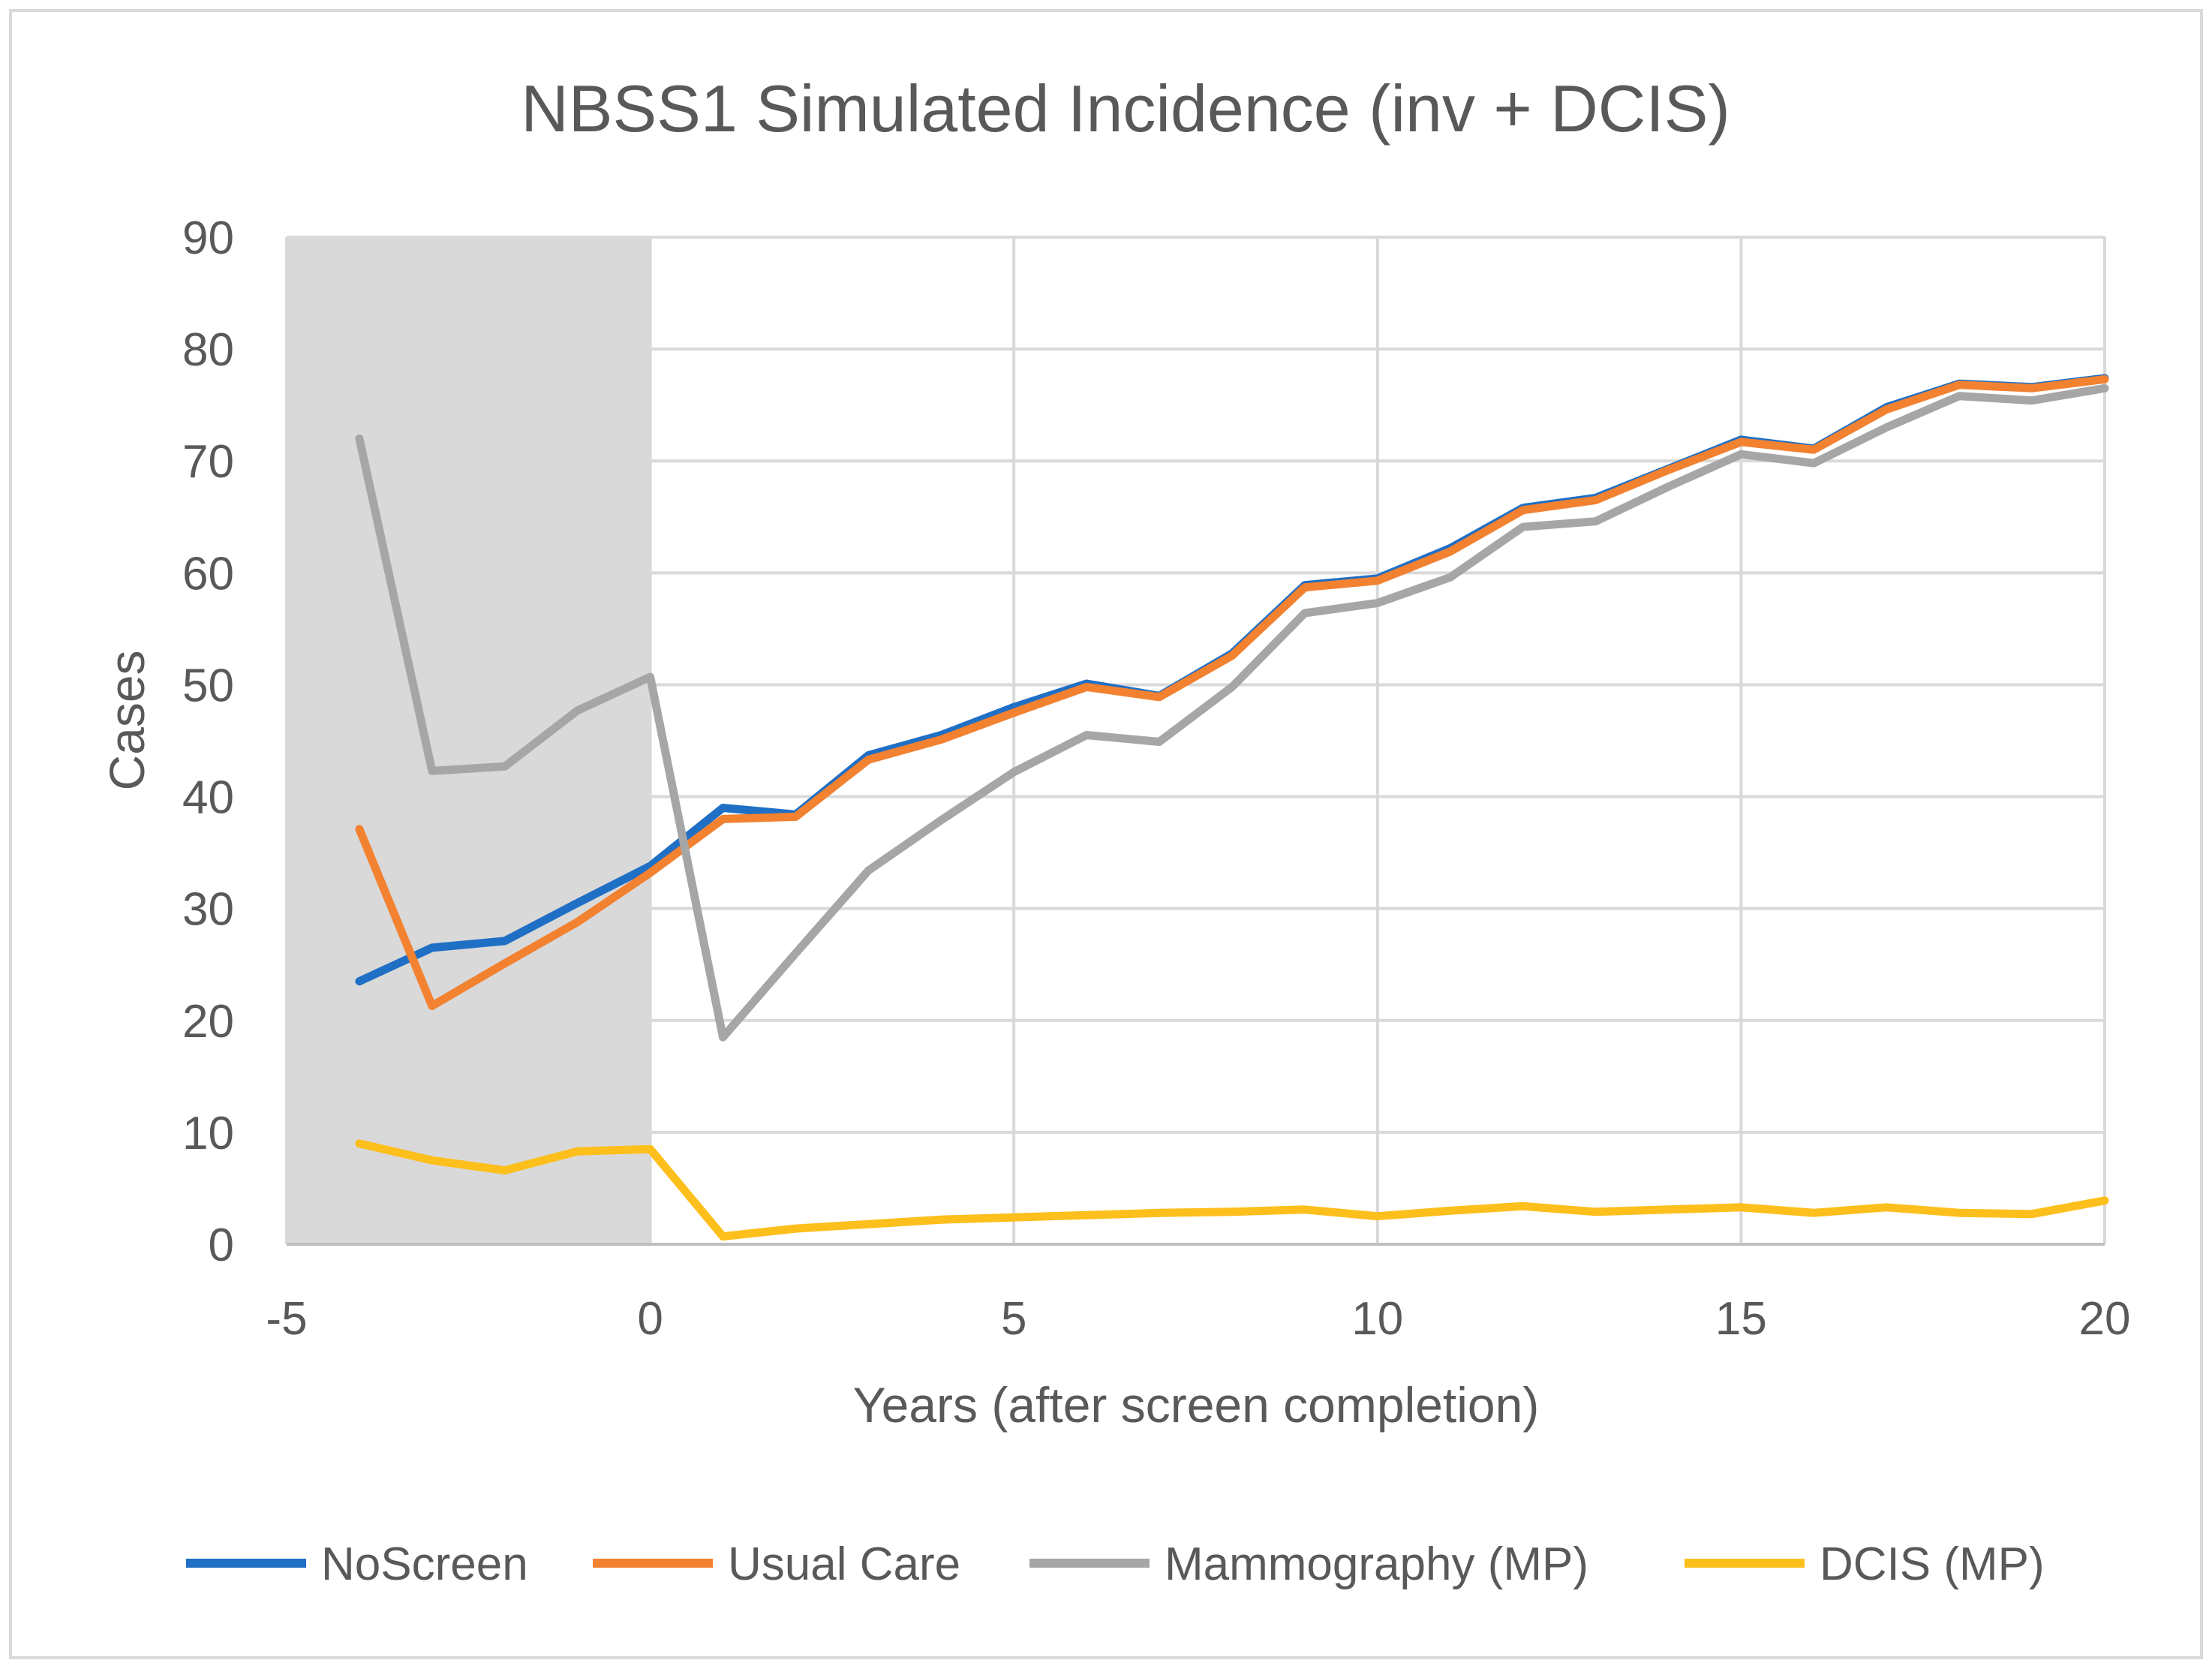  Describe the element at coordinates (1932, 1564) in the screenshot. I see `legend-label-dcis-mp: DCIS (MP)` at that location.